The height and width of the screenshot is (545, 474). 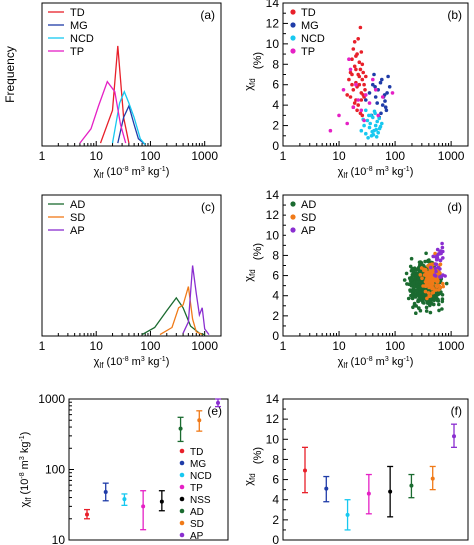 I want to click on panel-e-mean-ad, so click(x=180, y=428).